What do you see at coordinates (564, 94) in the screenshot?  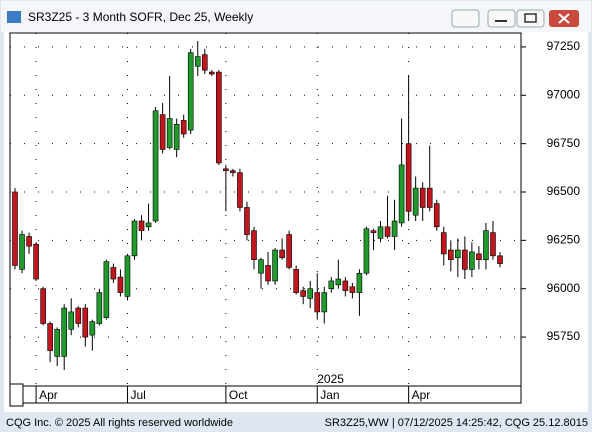 I see `y-tick-label: 97000` at bounding box center [564, 94].